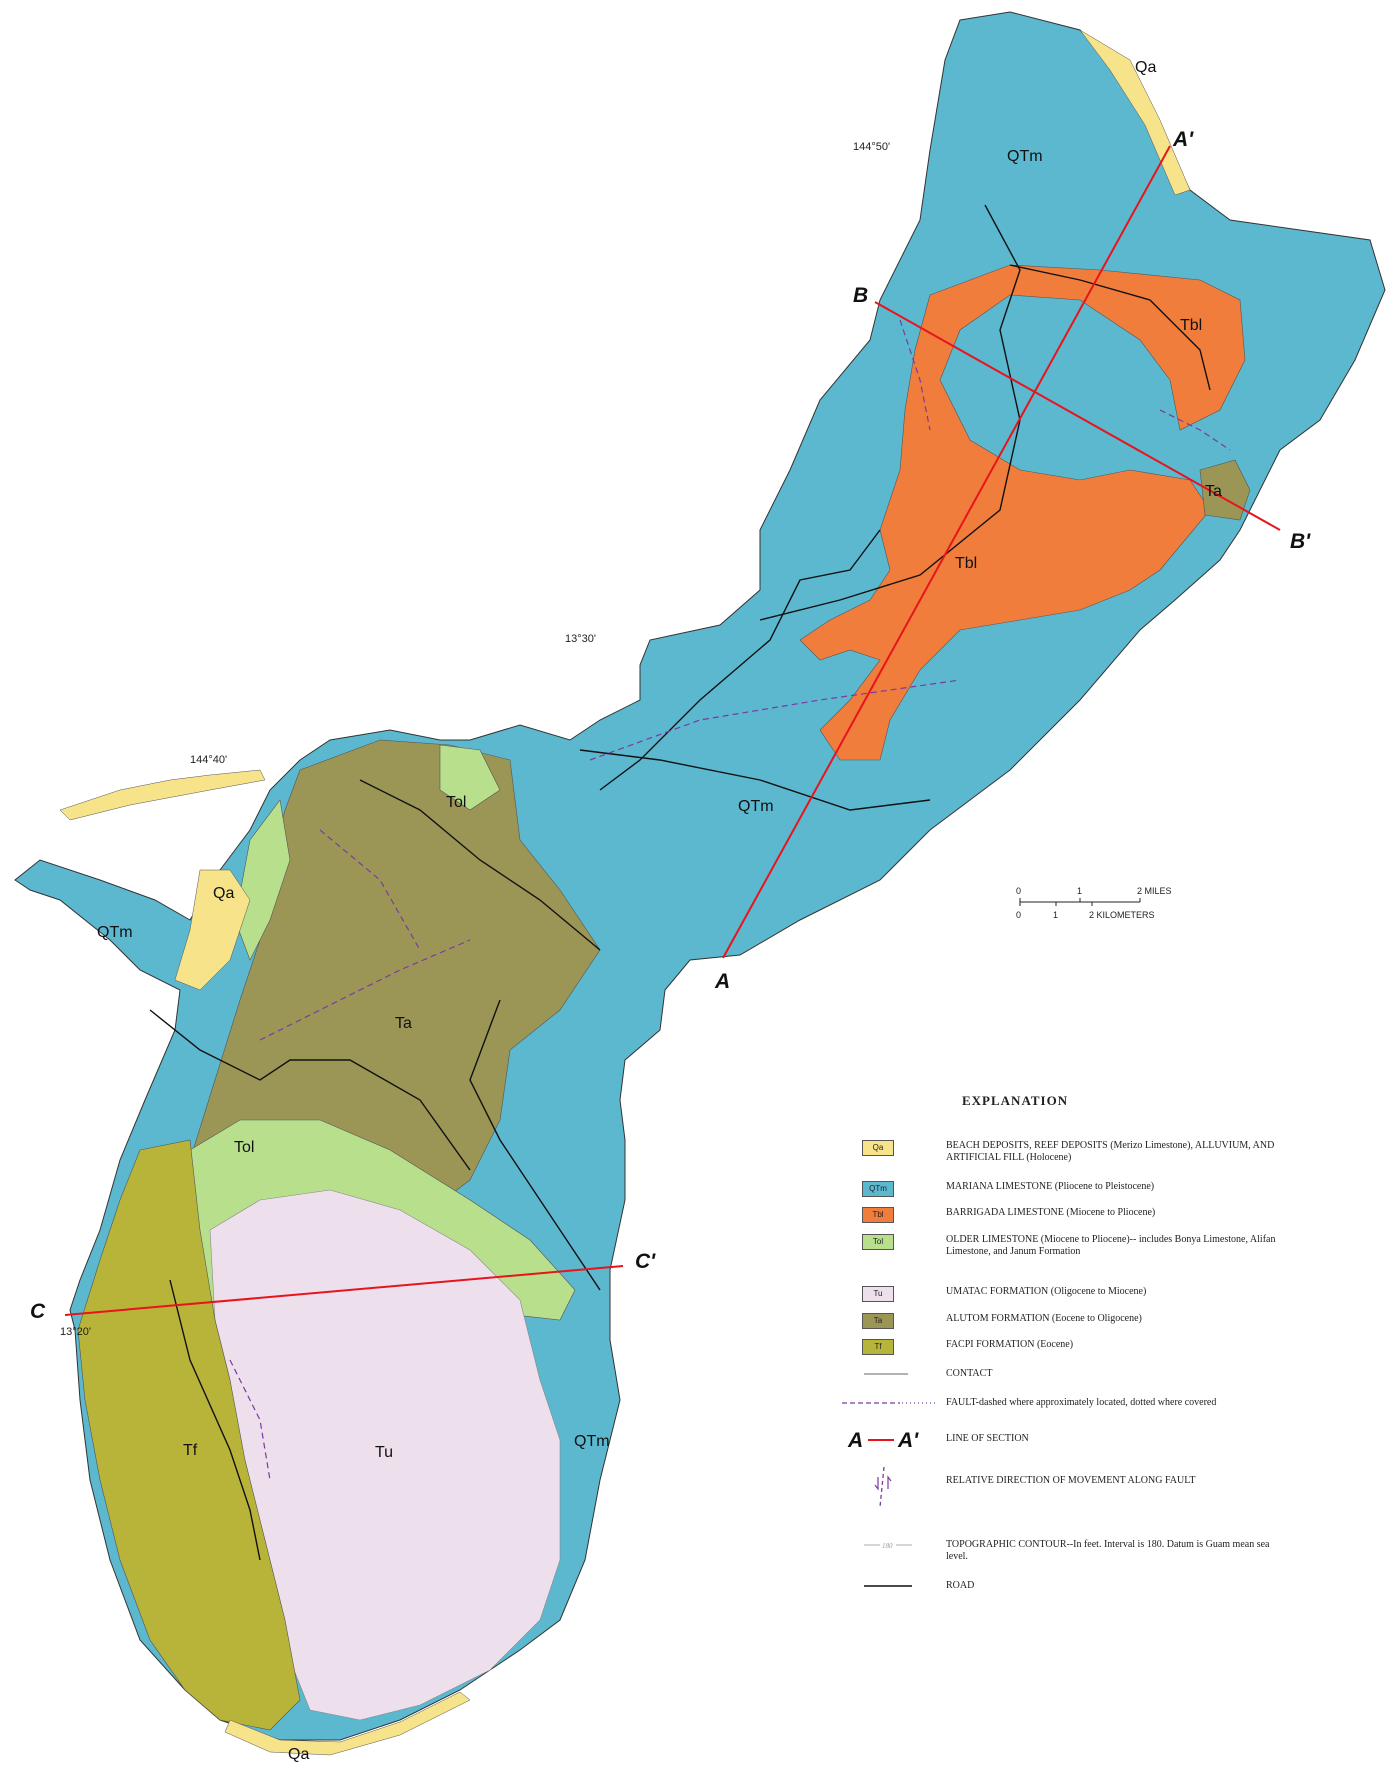  I want to click on label-tbl-central: Tbl, so click(966, 563).